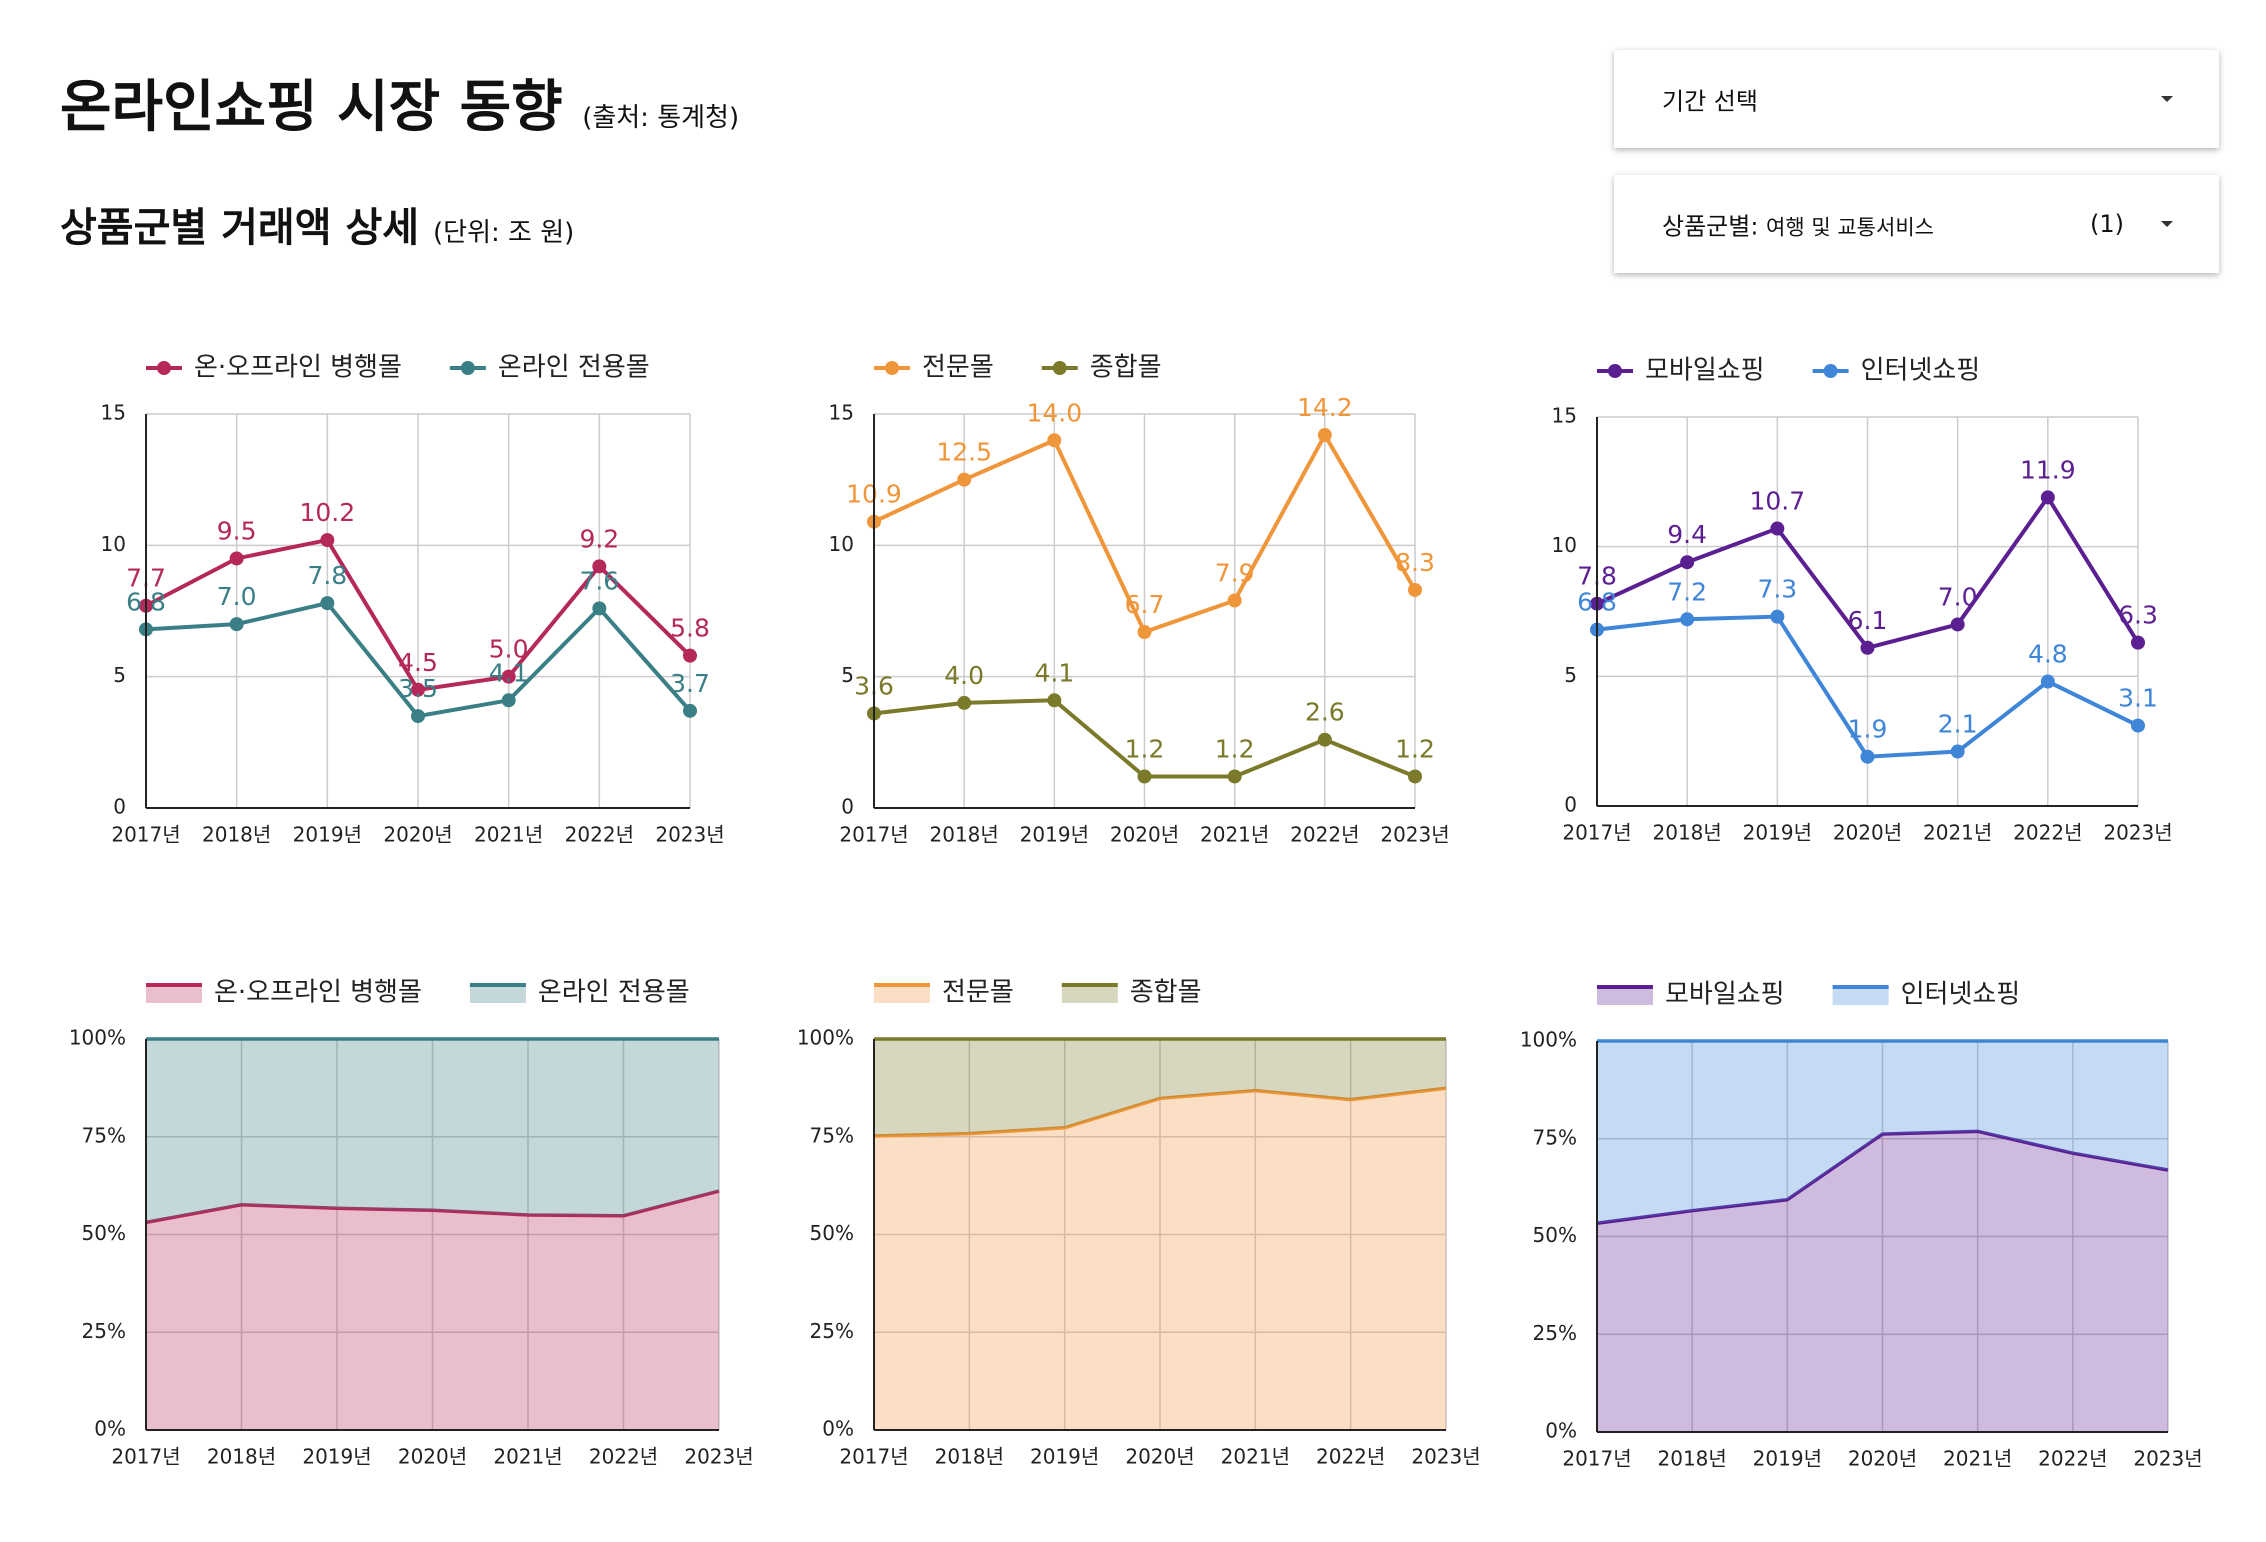 Image resolution: width=2266 pixels, height=1542 pixels. Describe the element at coordinates (1710, 101) in the screenshot. I see `period-label: 기간 선택` at that location.